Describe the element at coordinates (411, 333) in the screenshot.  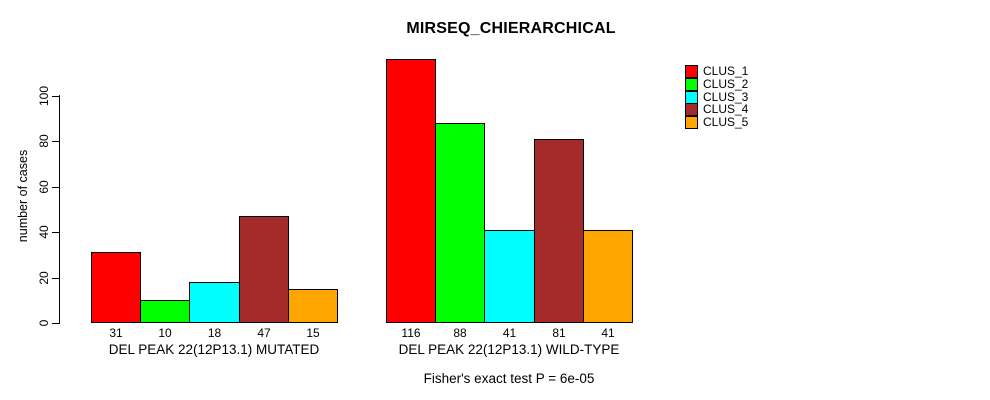
I see `bar-value-label: 116` at that location.